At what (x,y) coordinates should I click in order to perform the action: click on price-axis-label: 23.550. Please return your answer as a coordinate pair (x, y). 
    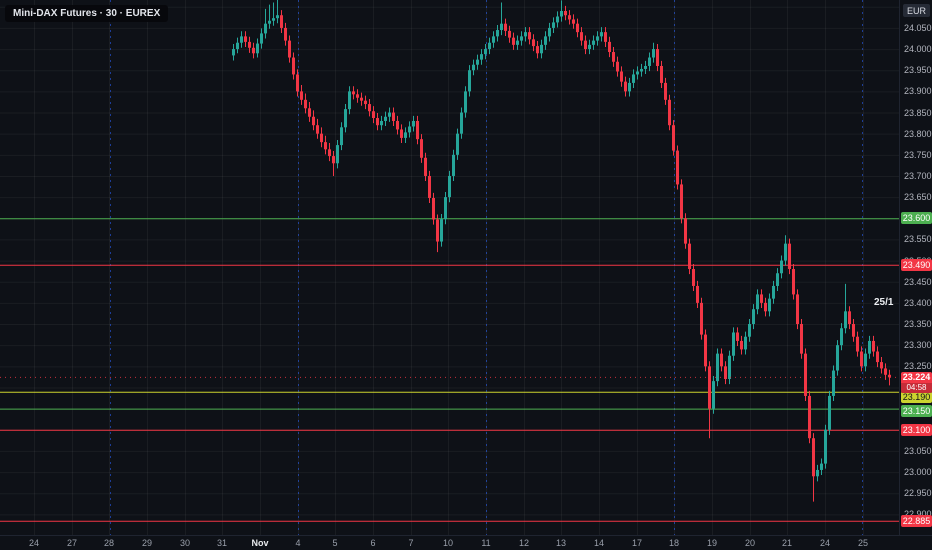
    Looking at the image, I should click on (918, 239).